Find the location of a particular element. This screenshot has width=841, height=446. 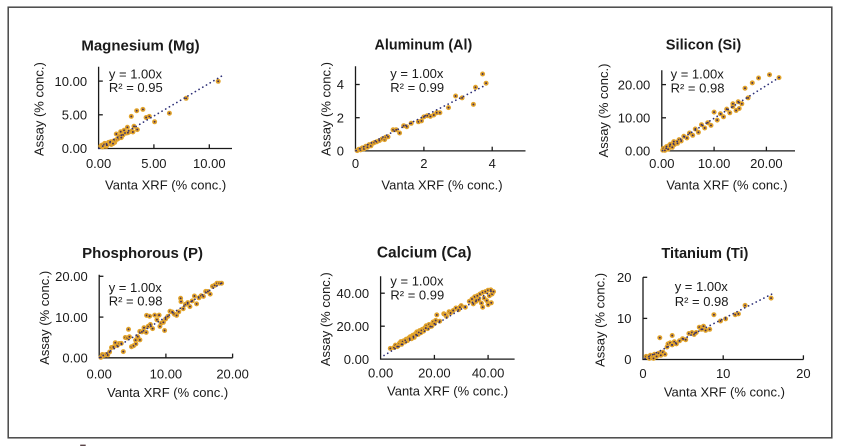

svg-text: Aluminum (Al) is located at coordinates (424, 46).